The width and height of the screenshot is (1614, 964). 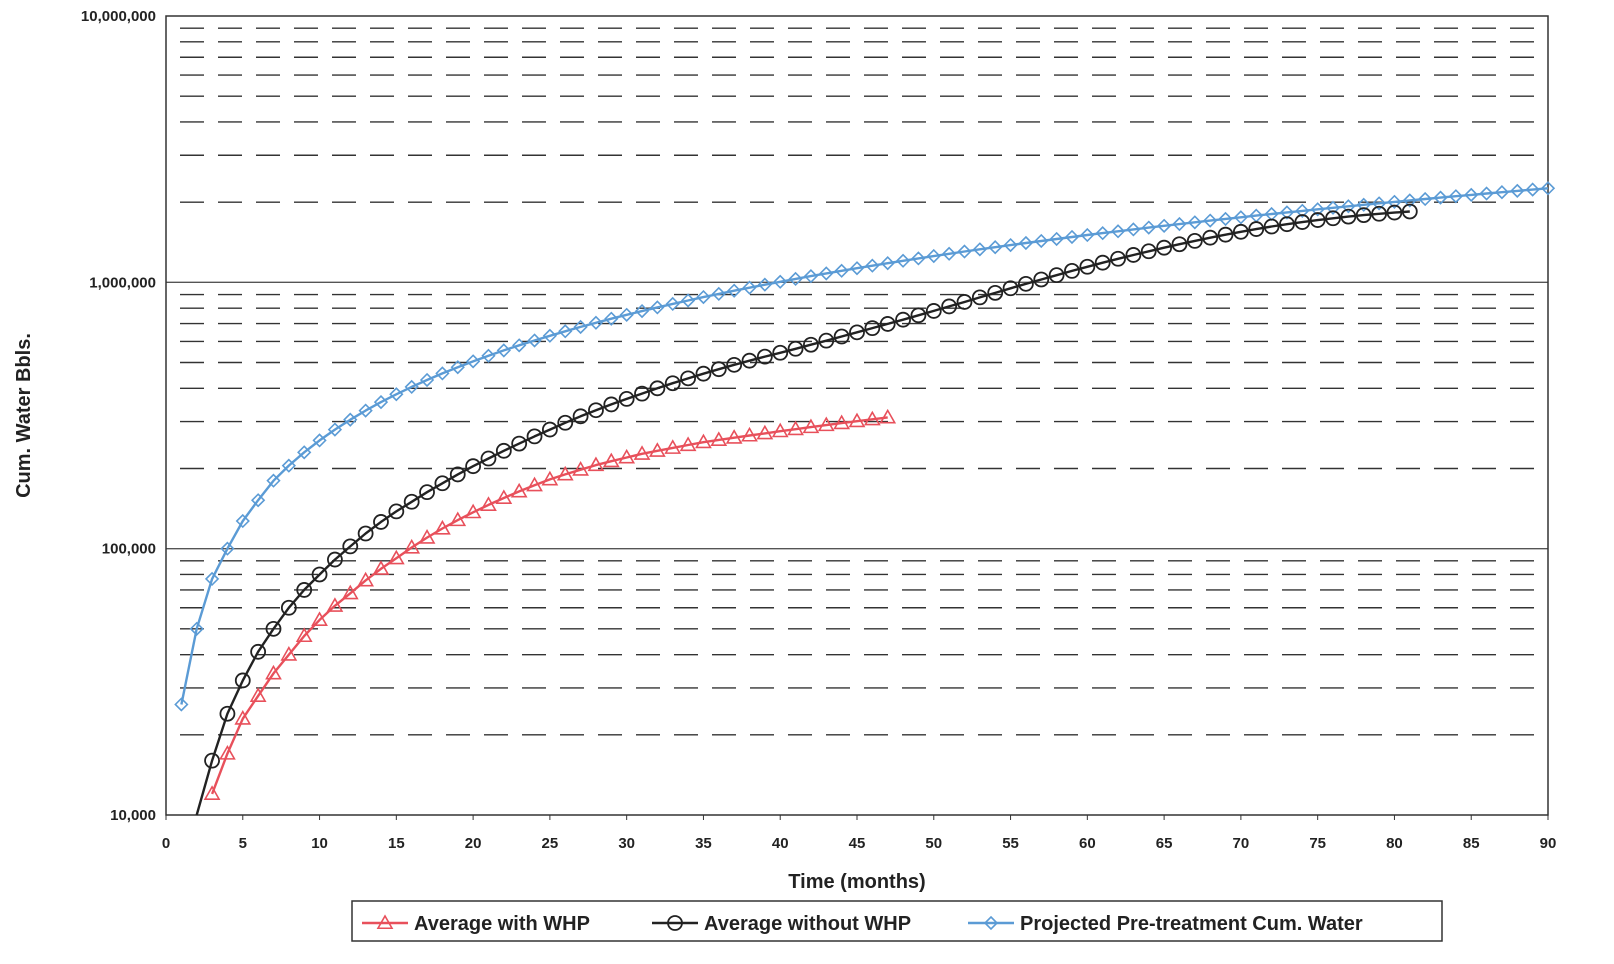 I want to click on x-tick-label: 35, so click(x=703, y=843).